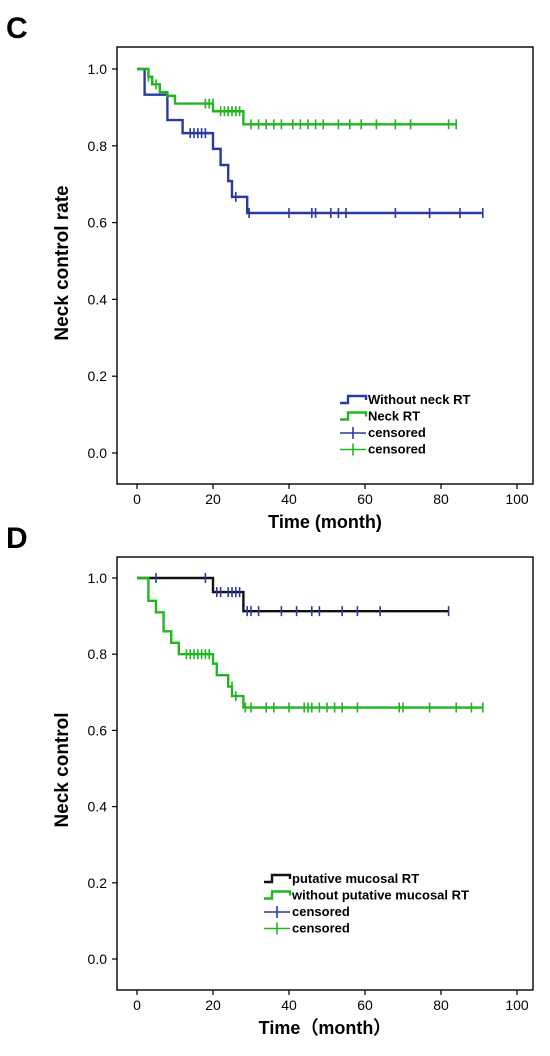 This screenshot has width=550, height=1056. I want to click on panel-letter-d: D, so click(17, 538).